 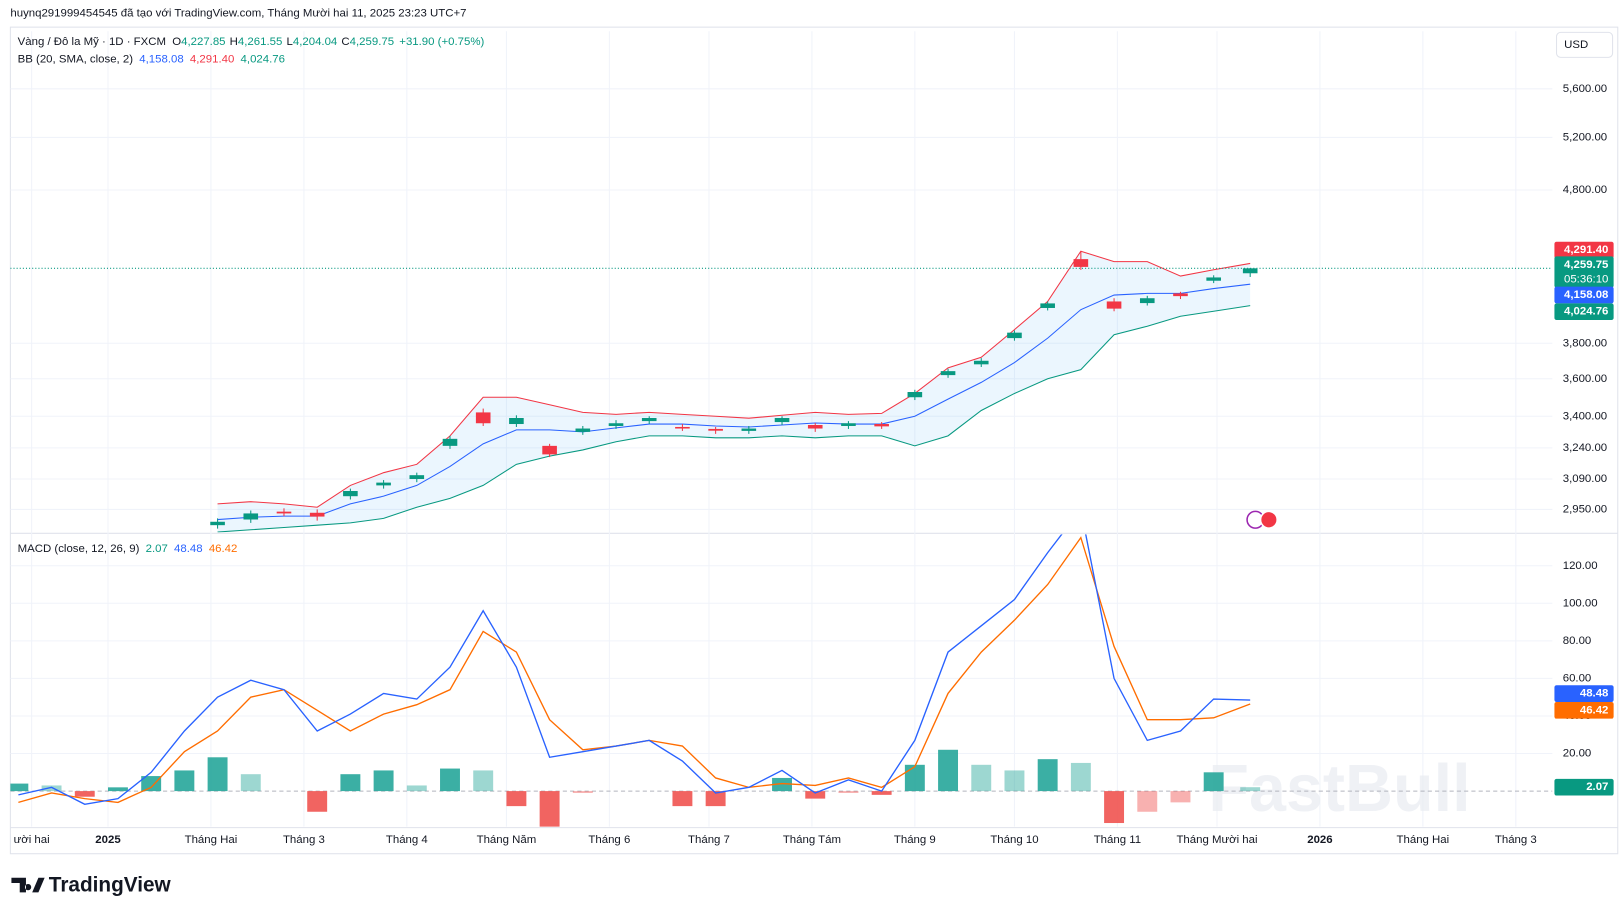 I want to click on ohlc-value: 4,227.85, so click(x=203, y=42).